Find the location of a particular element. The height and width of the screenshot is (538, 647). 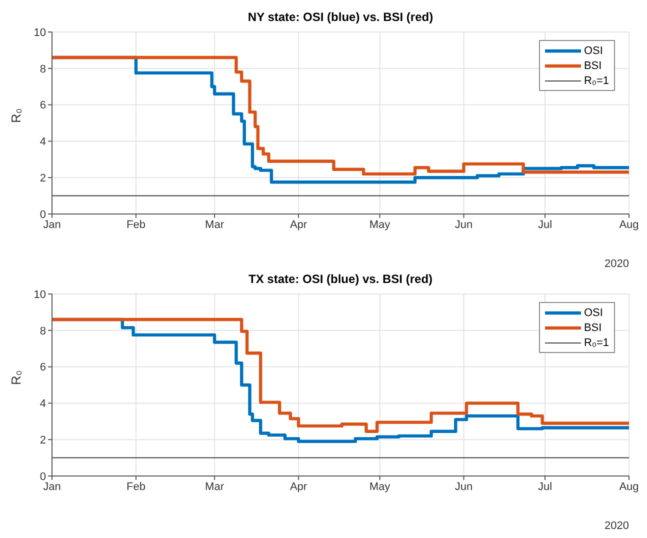

chart-title: NY state: OSI (blue) vs. BSI (red) is located at coordinates (340, 17).